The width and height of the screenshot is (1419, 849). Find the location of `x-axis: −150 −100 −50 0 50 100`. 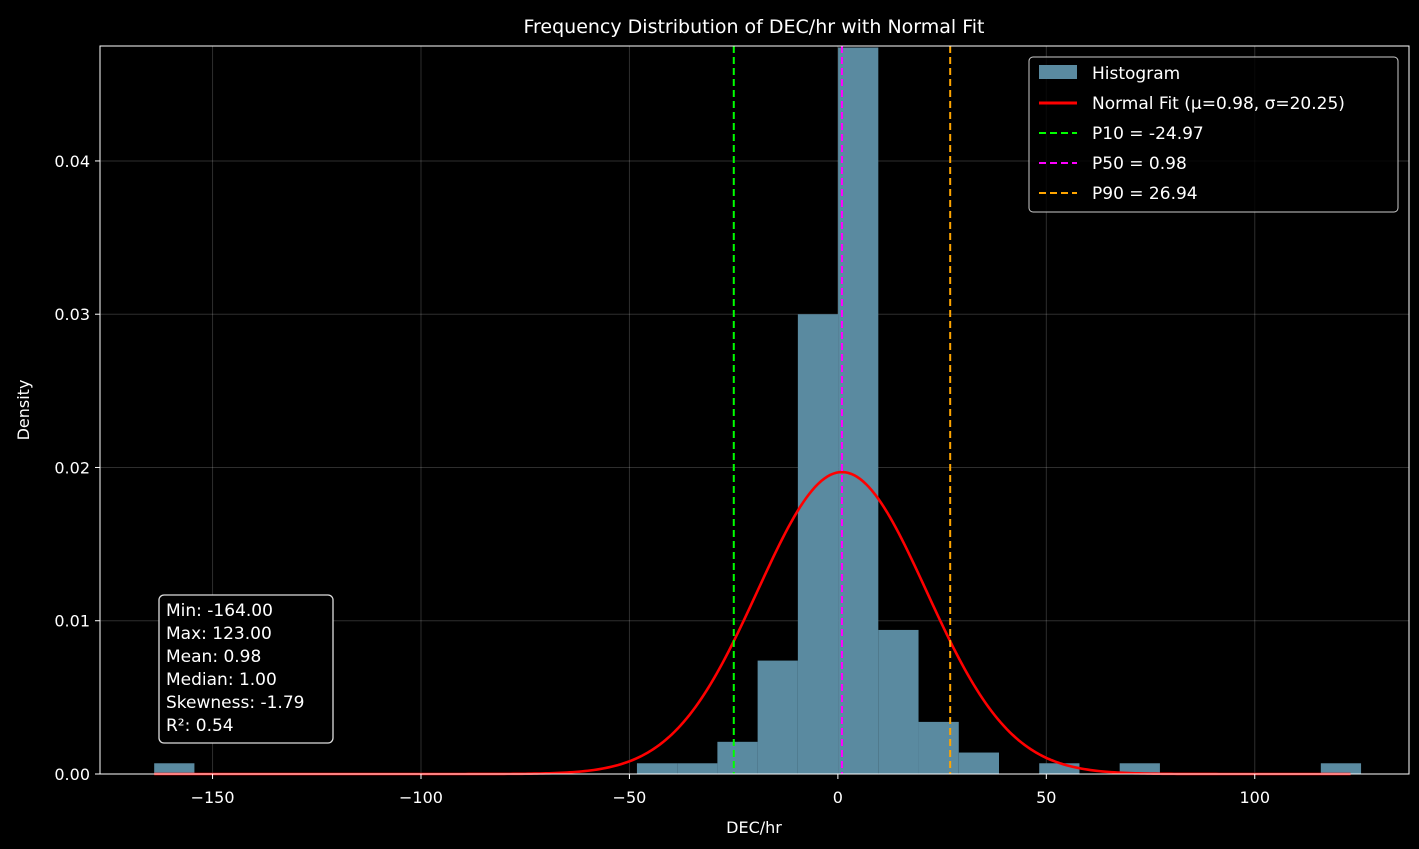

x-axis: −150 −100 −50 0 50 100 is located at coordinates (730, 790).